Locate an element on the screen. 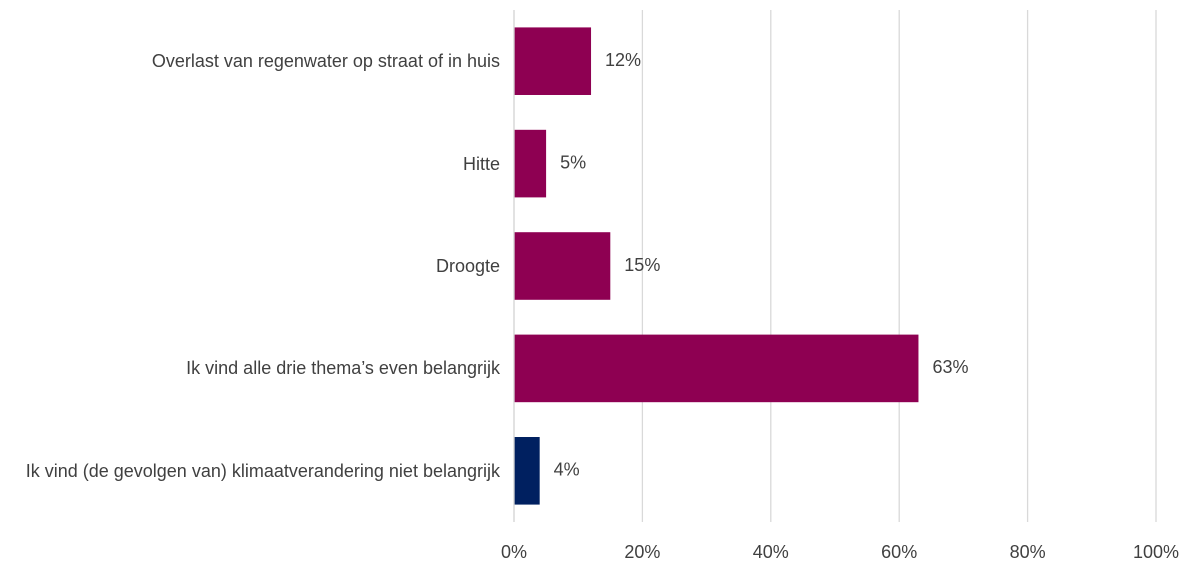 This screenshot has height=563, width=1191. data-label: 12% is located at coordinates (623, 60).